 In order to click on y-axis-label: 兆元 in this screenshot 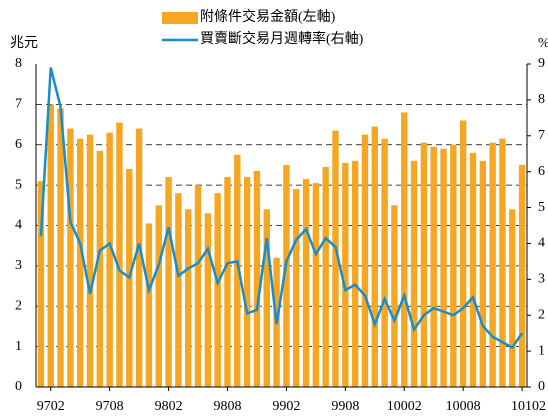, I will do `click(24, 43)`.